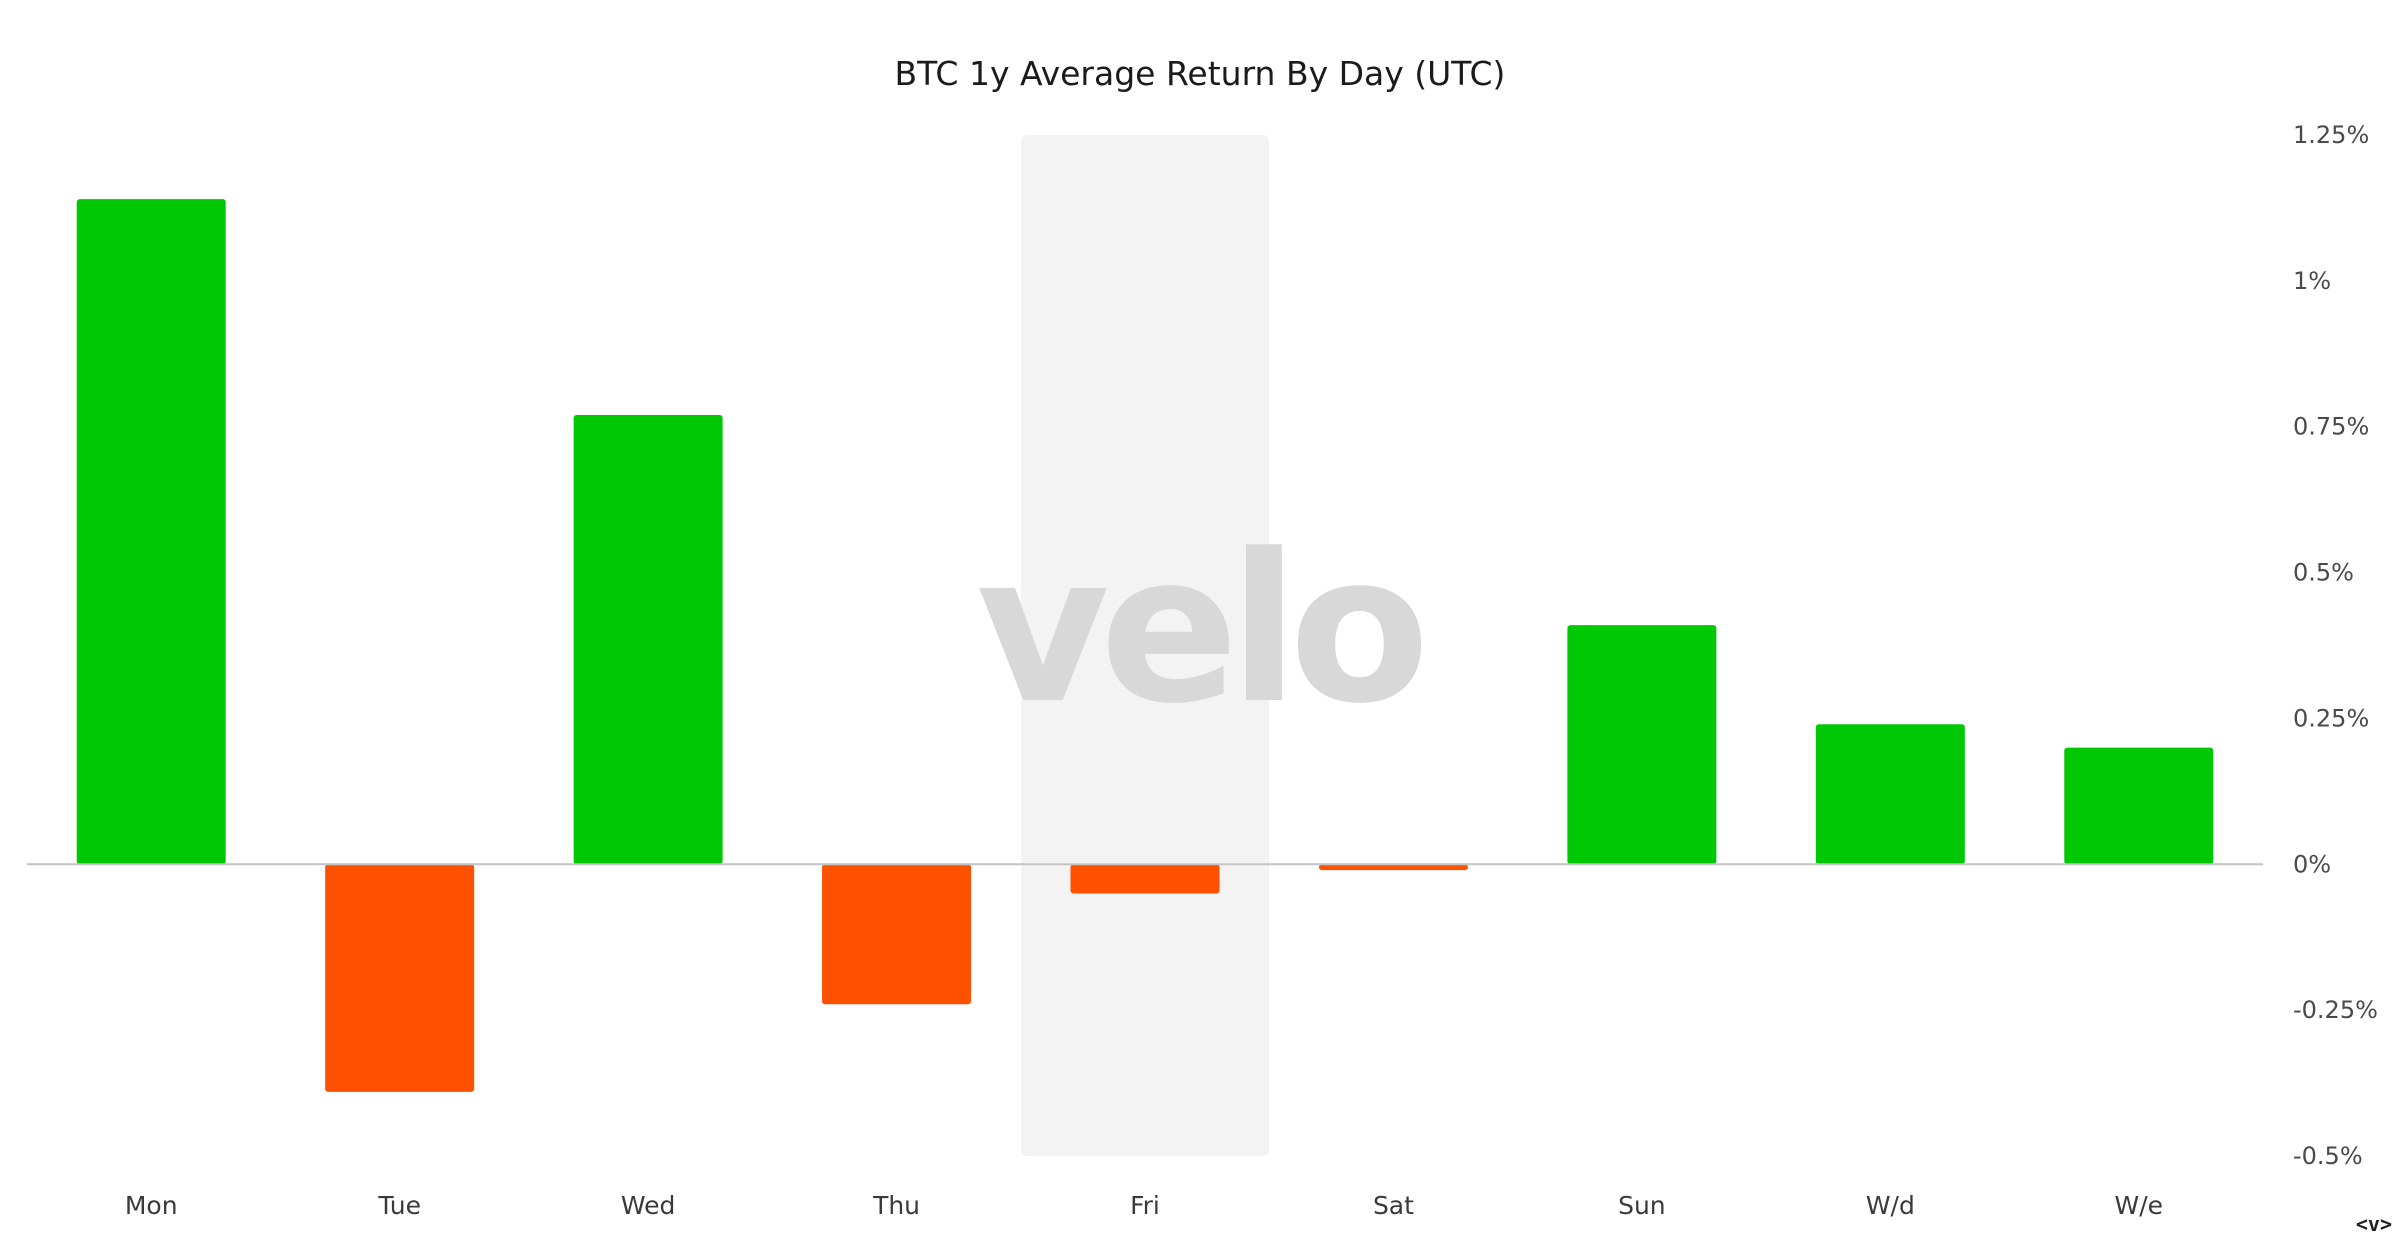 The height and width of the screenshot is (1256, 2400). Describe the element at coordinates (2331, 718) in the screenshot. I see `y-tick-label: 0.25%` at that location.